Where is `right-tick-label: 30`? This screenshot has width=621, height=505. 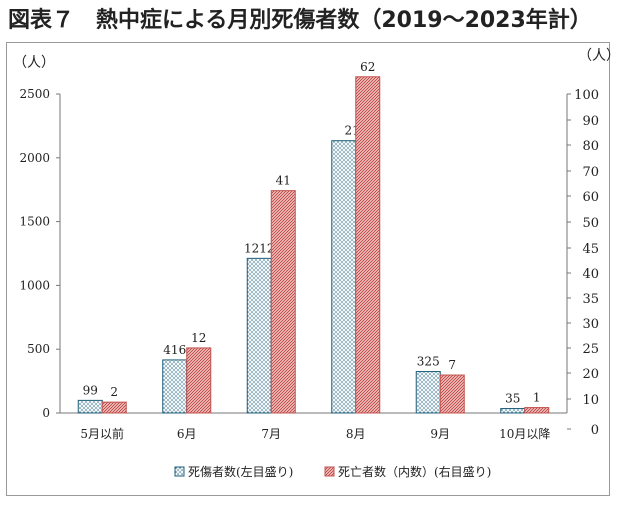 right-tick-label: 30 is located at coordinates (590, 324).